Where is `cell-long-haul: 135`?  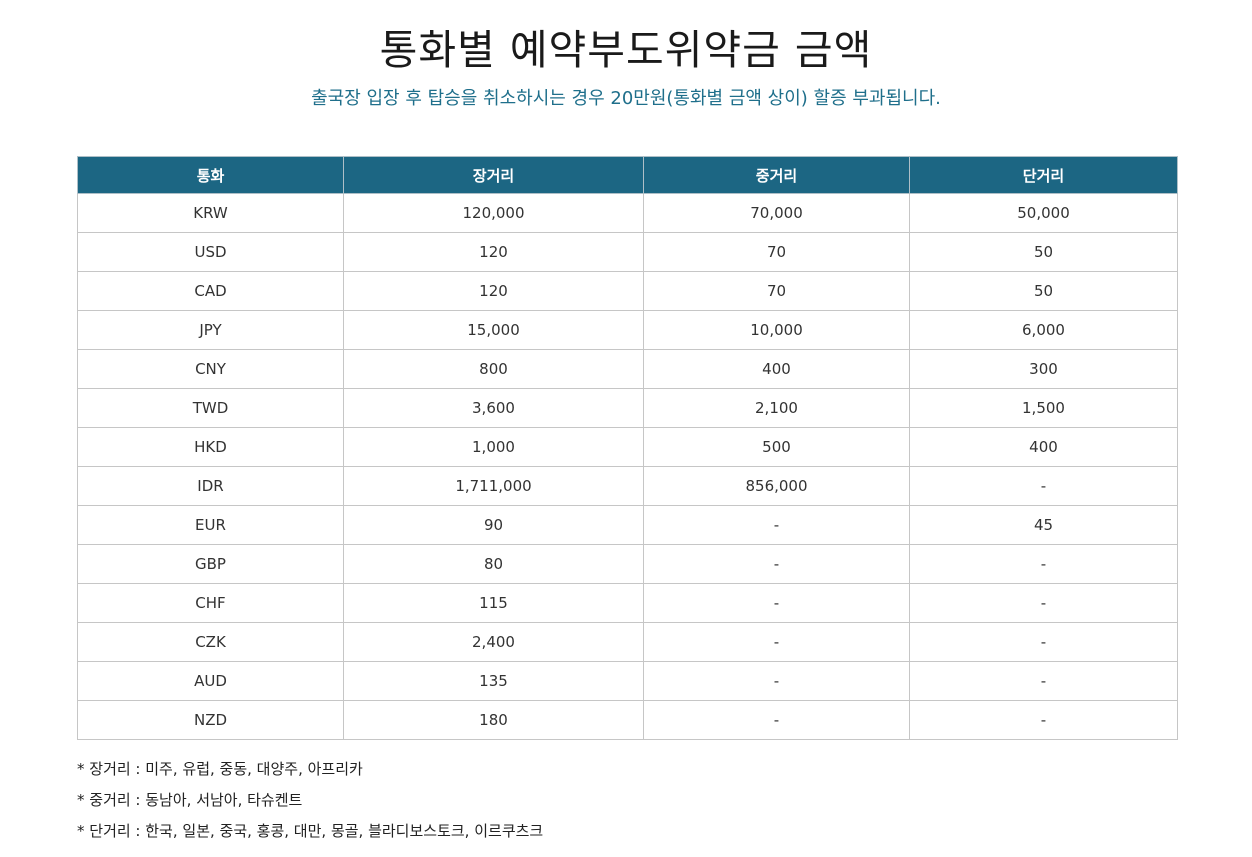
cell-long-haul: 135 is located at coordinates (493, 681).